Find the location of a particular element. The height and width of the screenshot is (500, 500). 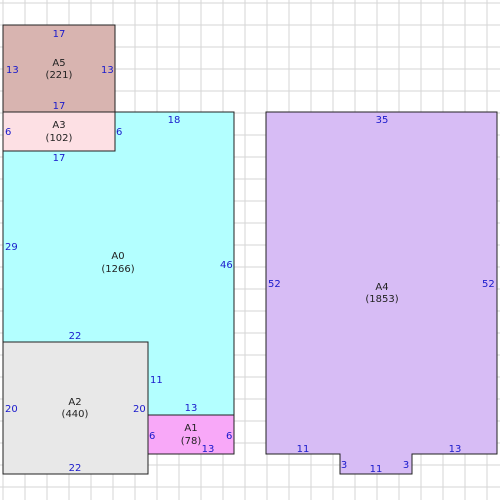

room-a1-shape is located at coordinates (191, 434).